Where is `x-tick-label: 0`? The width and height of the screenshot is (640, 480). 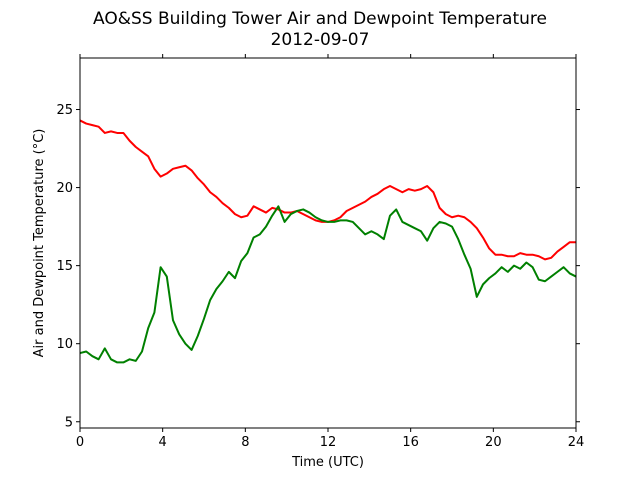 x-tick-label: 0 is located at coordinates (80, 442).